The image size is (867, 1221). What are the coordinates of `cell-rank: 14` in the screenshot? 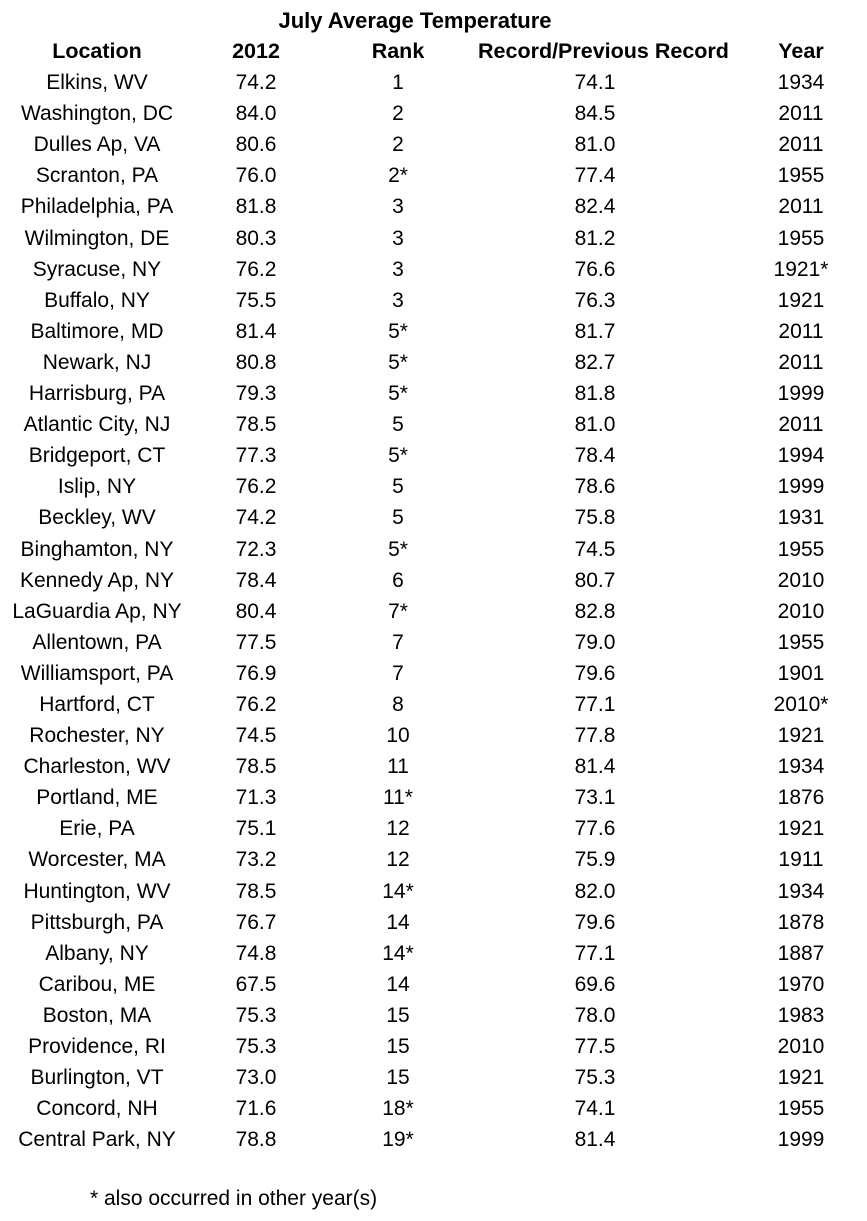 It's located at (398, 922).